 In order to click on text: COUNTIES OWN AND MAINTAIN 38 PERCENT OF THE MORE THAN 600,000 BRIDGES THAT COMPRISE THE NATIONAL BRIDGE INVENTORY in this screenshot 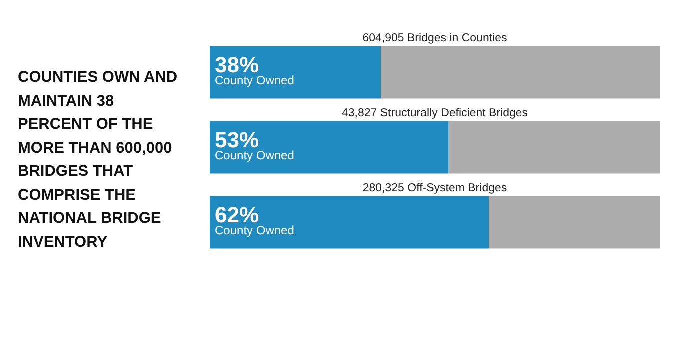, I will do `click(98, 160)`.